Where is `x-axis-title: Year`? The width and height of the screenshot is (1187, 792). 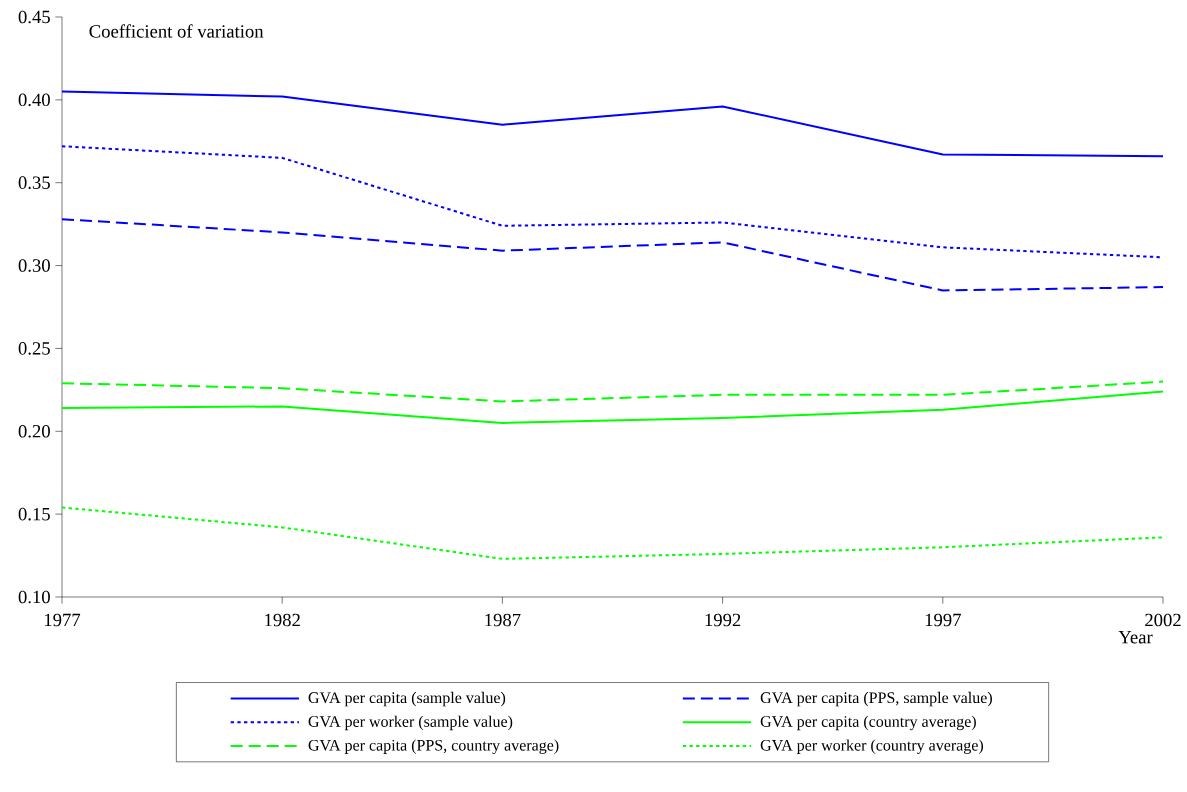
x-axis-title: Year is located at coordinates (1135, 637).